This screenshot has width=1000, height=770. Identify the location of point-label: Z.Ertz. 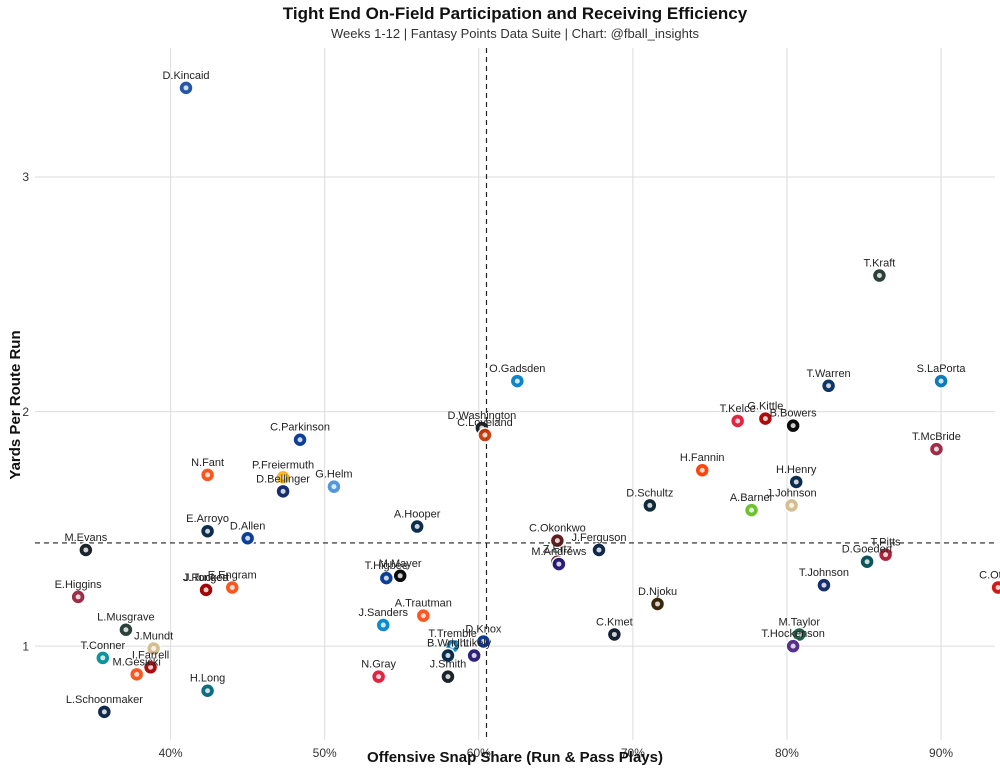
(557, 550).